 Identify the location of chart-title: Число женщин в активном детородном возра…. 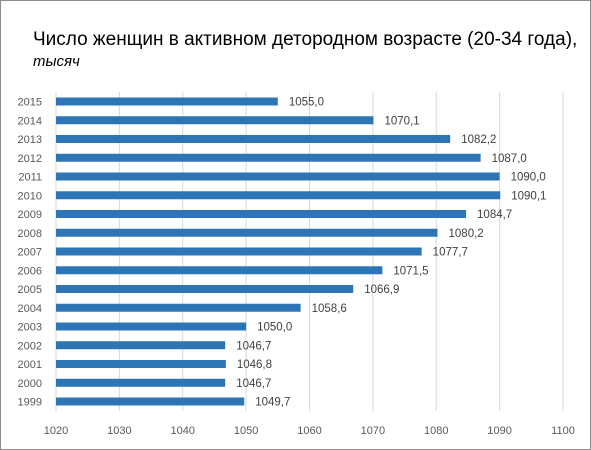
(305, 39).